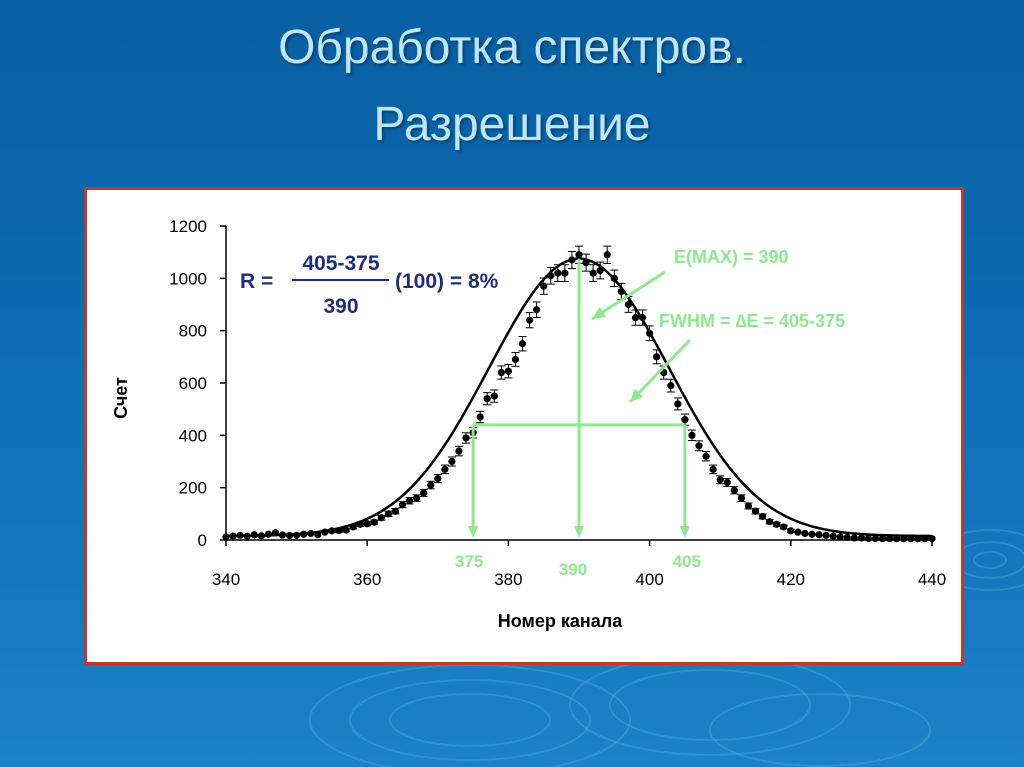 Image resolution: width=1024 pixels, height=767 pixels. What do you see at coordinates (512, 124) in the screenshot?
I see `slide-title-line-2: Разрешение` at bounding box center [512, 124].